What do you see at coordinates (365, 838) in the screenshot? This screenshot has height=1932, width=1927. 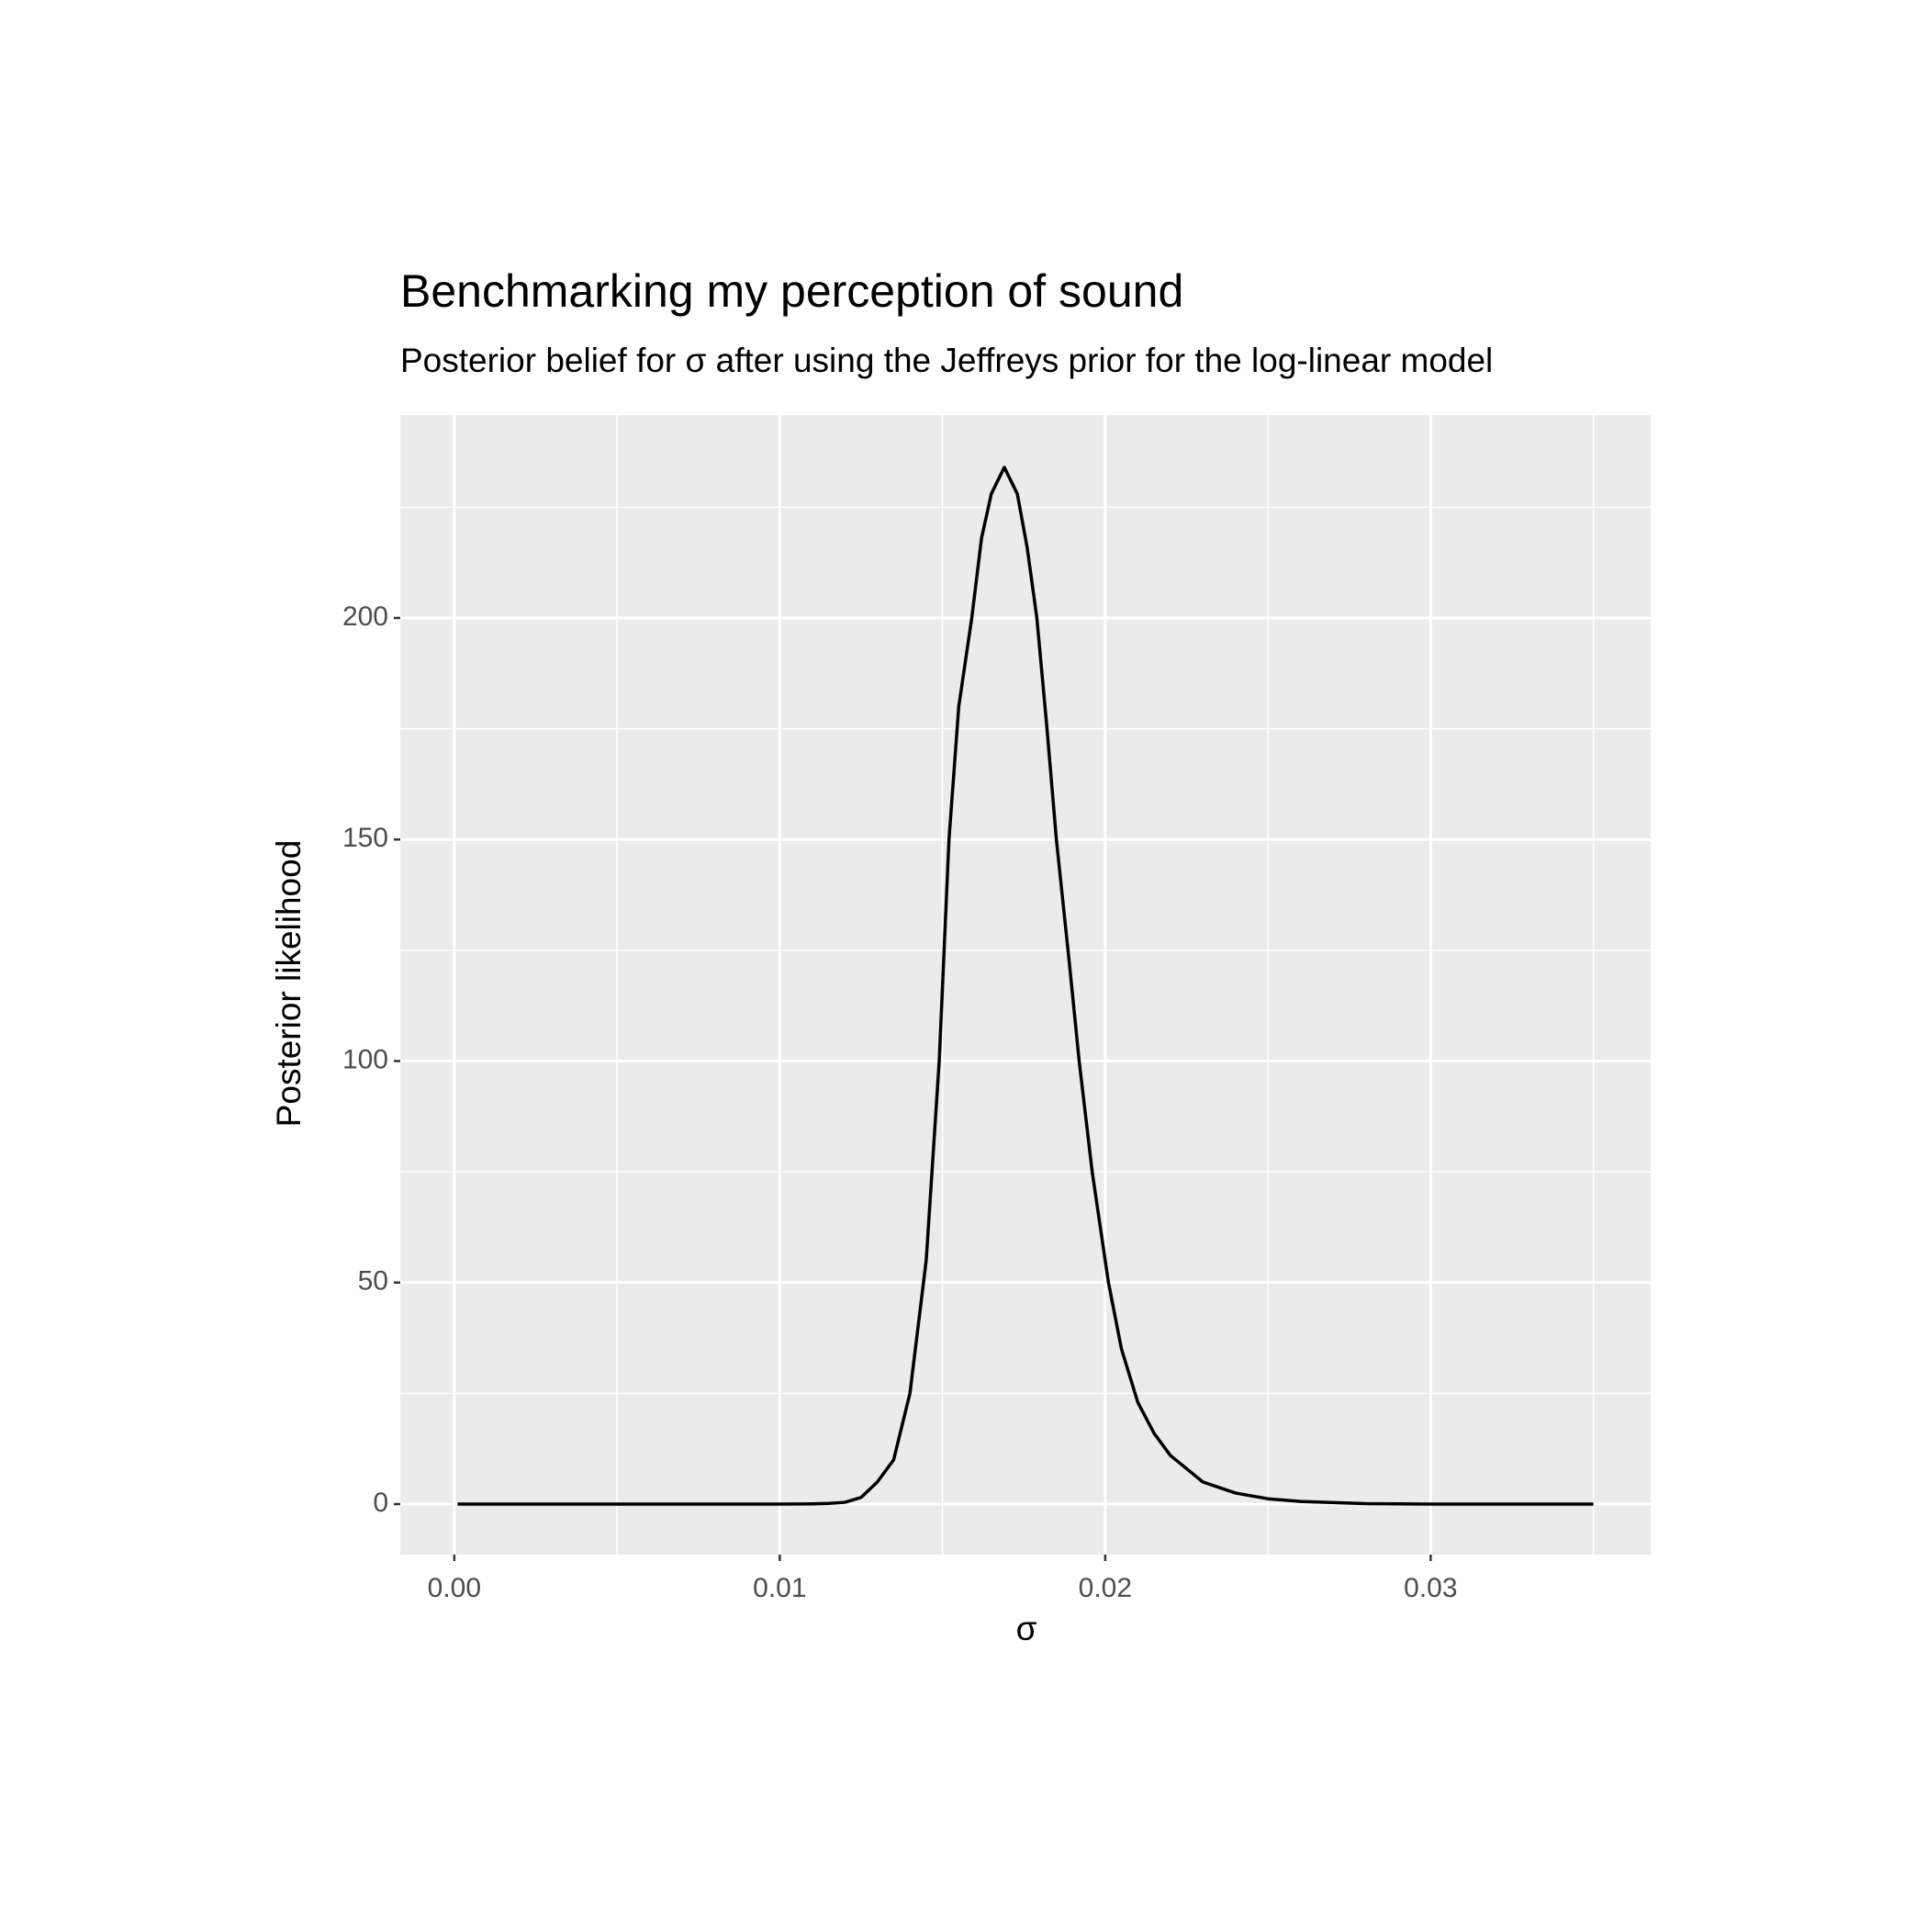 I see `y-tick-label: 150` at bounding box center [365, 838].